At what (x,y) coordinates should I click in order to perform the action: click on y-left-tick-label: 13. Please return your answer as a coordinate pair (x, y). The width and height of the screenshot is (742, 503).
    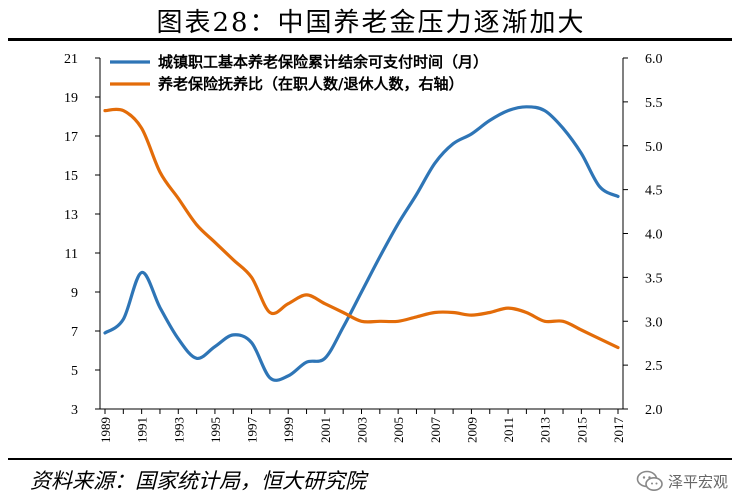
    Looking at the image, I should click on (71, 215).